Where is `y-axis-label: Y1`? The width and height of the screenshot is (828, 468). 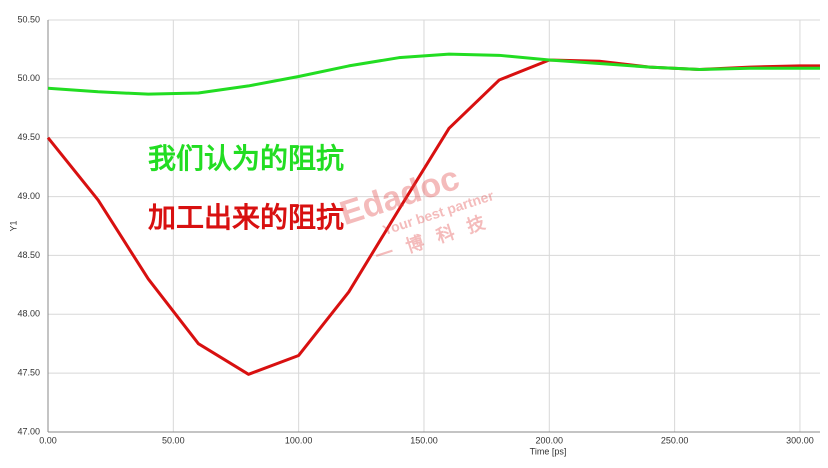
y-axis-label: Y1 is located at coordinates (13, 225).